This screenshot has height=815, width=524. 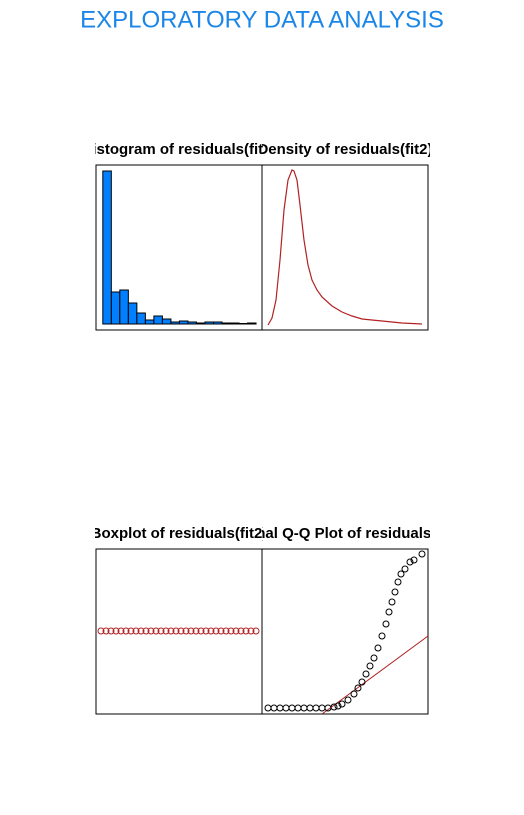 I want to click on density-line, so click(x=345, y=247).